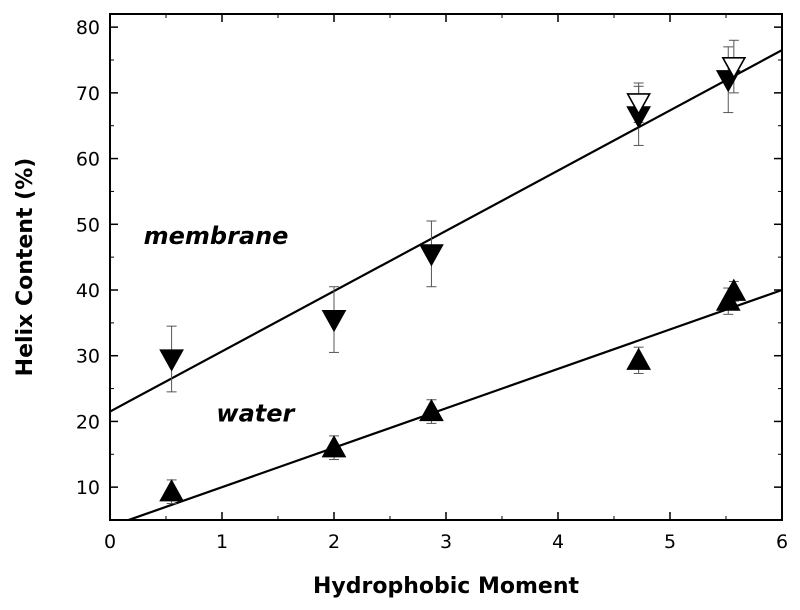 The width and height of the screenshot is (800, 610). Describe the element at coordinates (216, 236) in the screenshot. I see `membrane-label: membrane` at that location.